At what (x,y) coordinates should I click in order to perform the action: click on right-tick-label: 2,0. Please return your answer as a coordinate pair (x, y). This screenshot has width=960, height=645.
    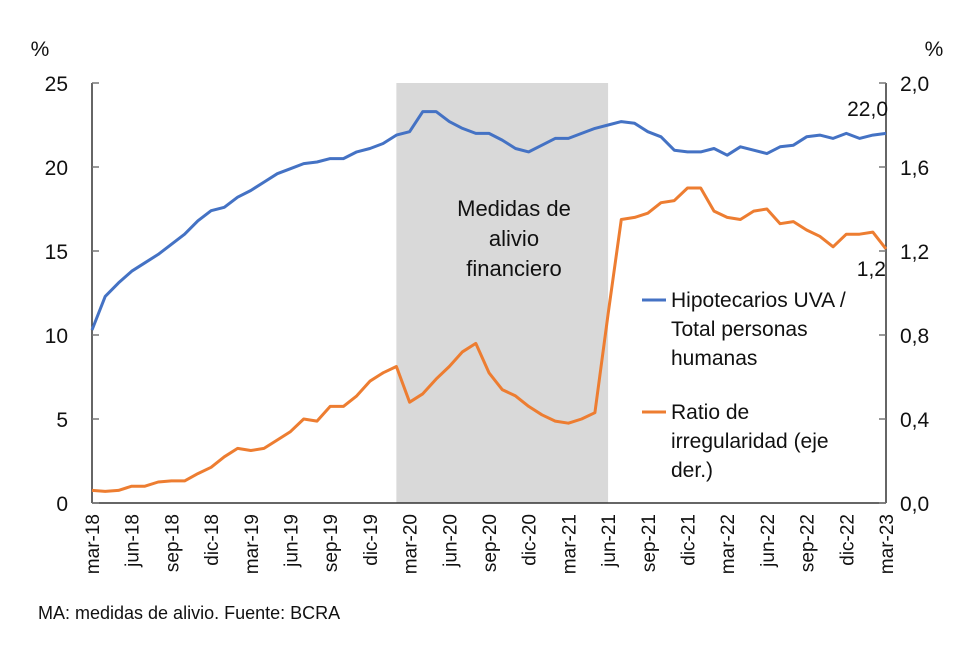
    Looking at the image, I should click on (914, 84).